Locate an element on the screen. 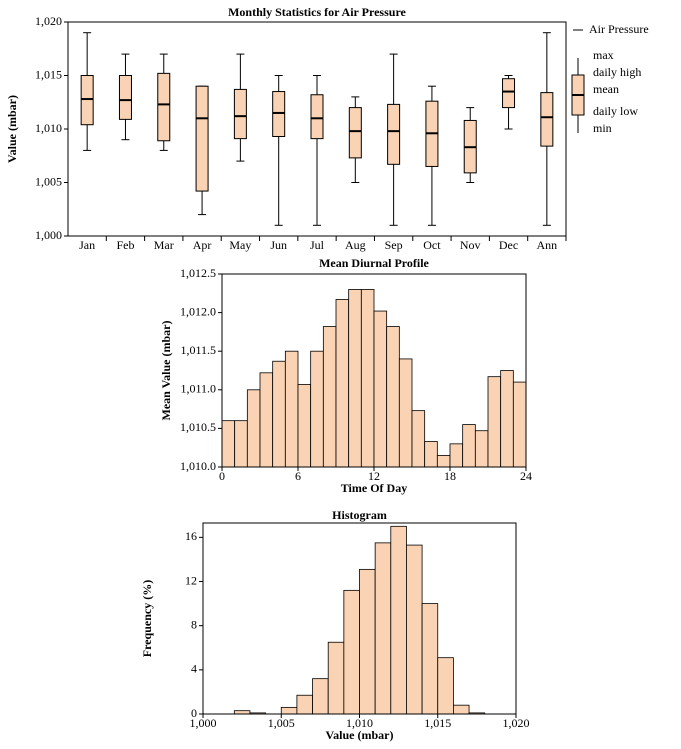 This screenshot has width=681, height=749. x-tick-label: 6 is located at coordinates (298, 476).